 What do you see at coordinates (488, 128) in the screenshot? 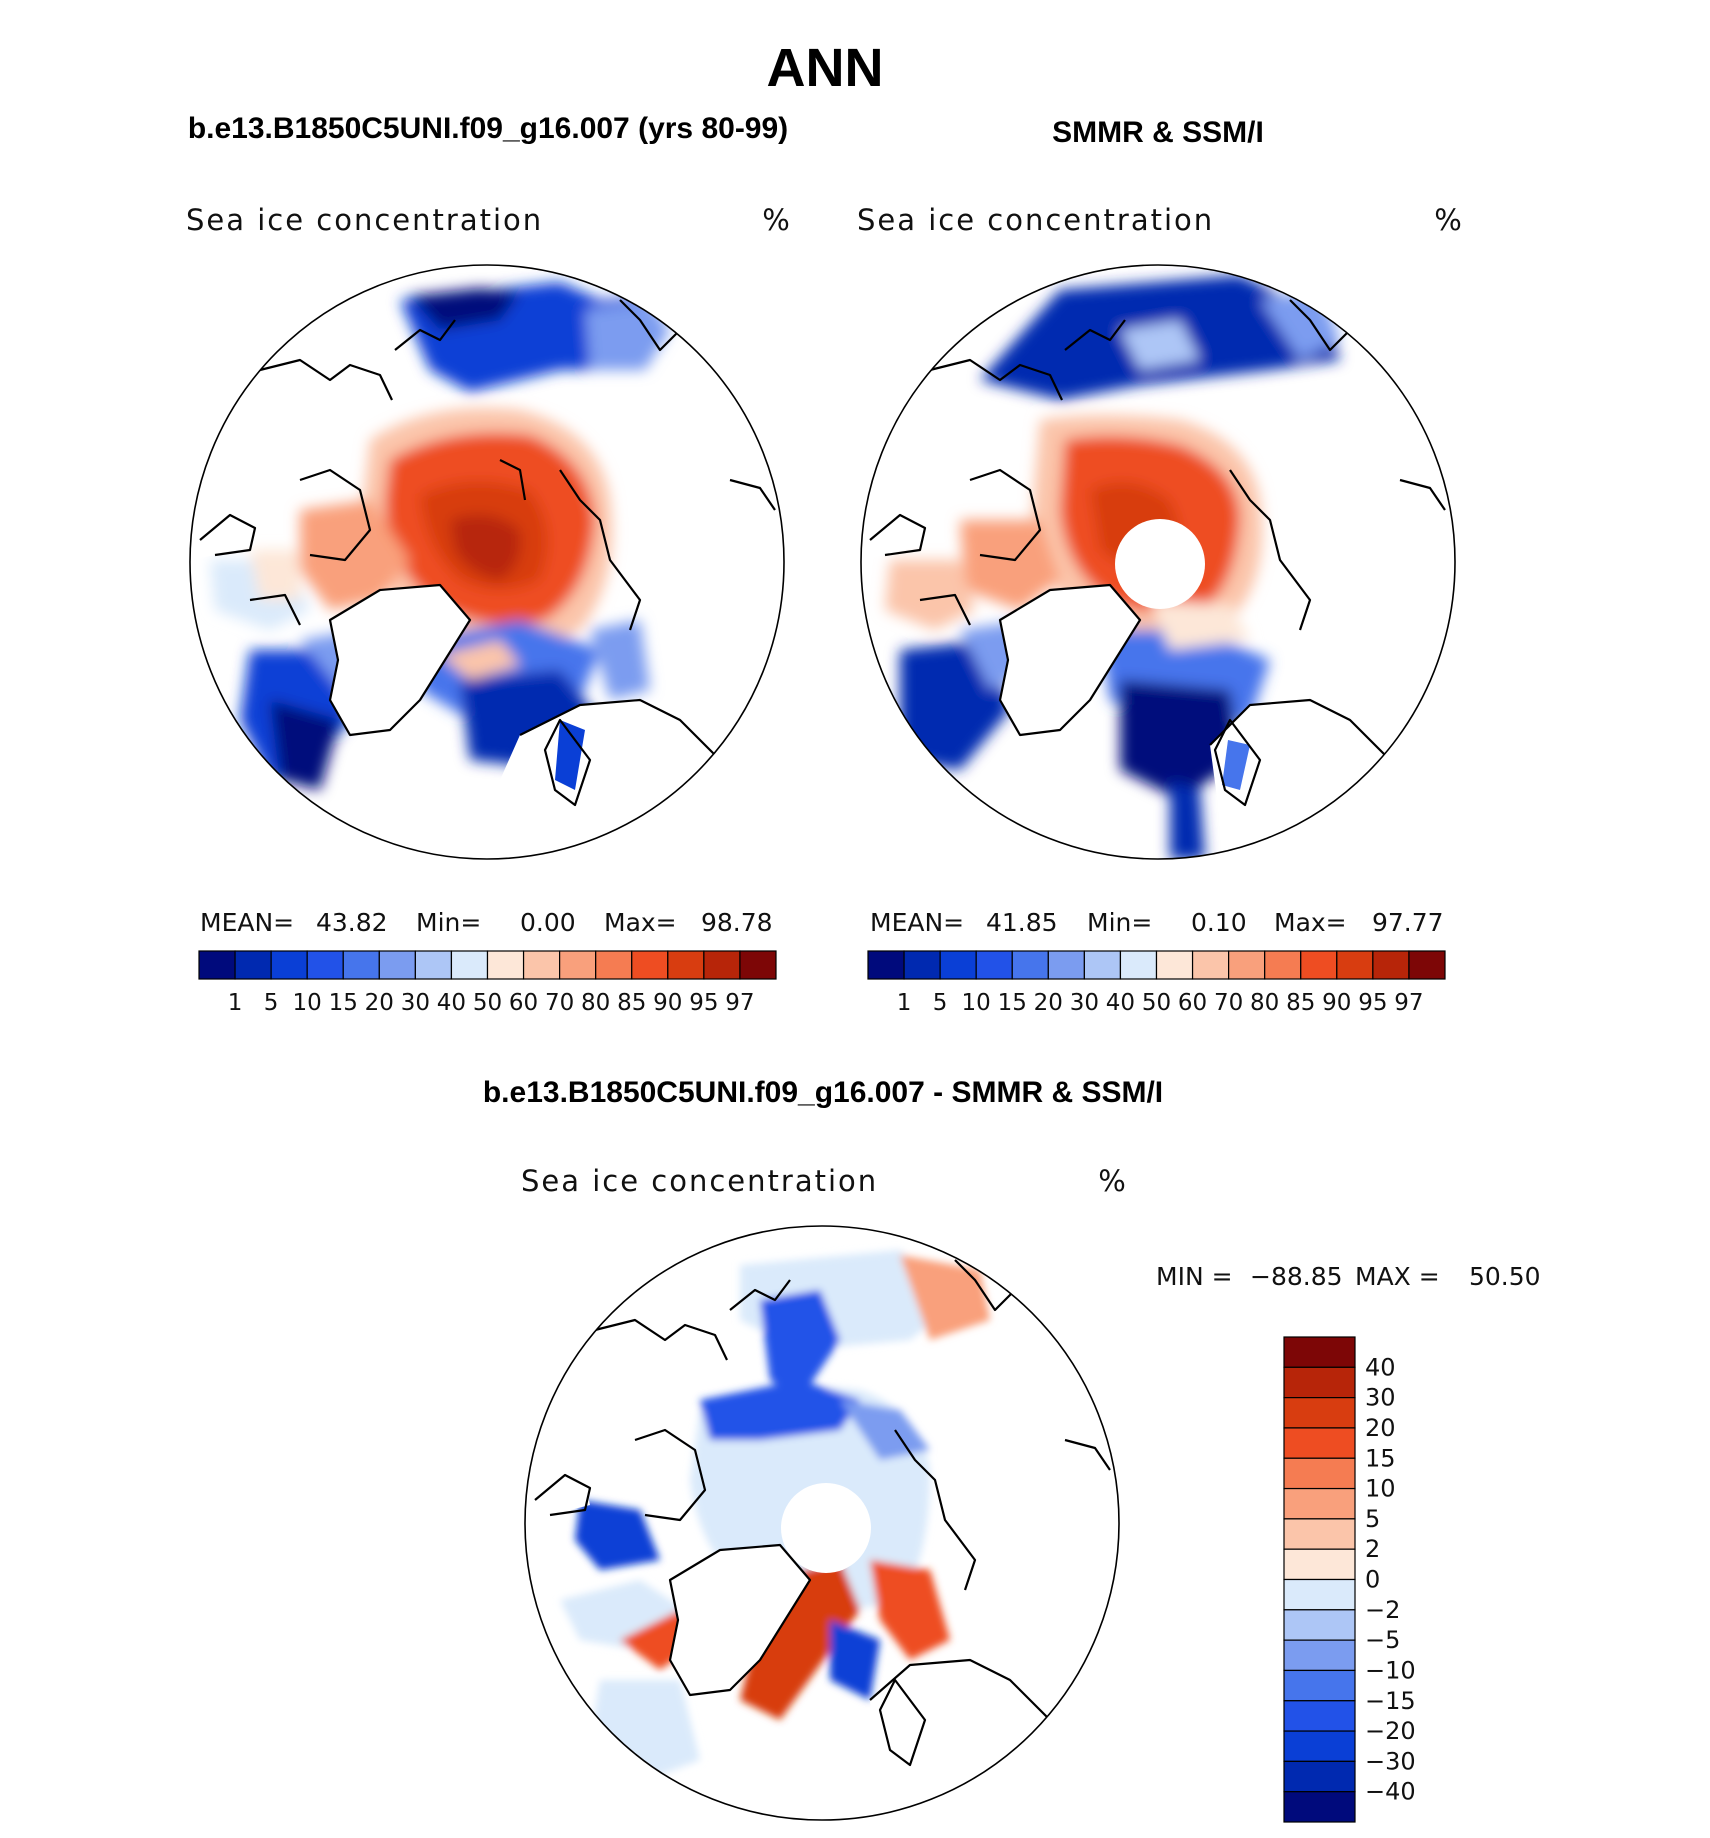
I see `panel-a-heading: b.e13.B1850C5UNI.f09_g16.007 (yrs 80-99)` at bounding box center [488, 128].